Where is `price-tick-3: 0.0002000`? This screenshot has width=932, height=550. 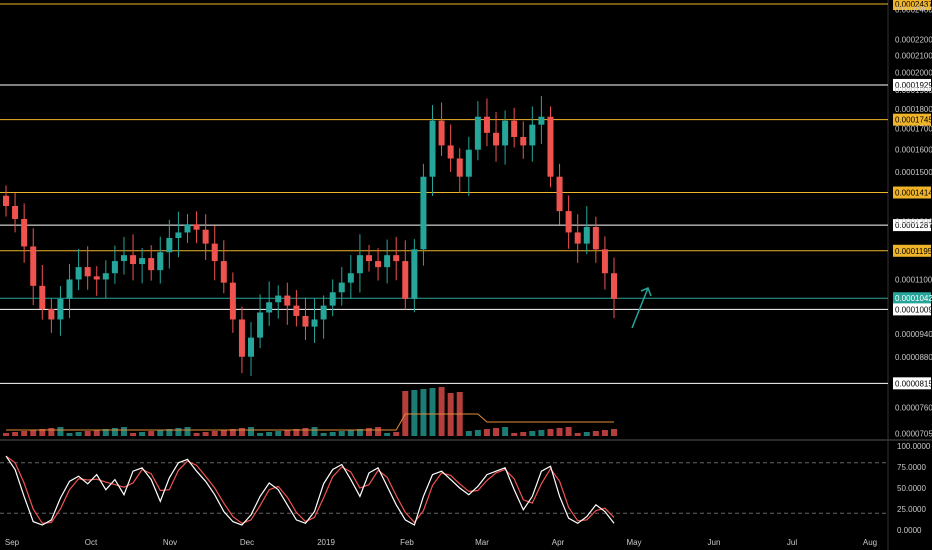 price-tick-3: 0.0002000 is located at coordinates (913, 72).